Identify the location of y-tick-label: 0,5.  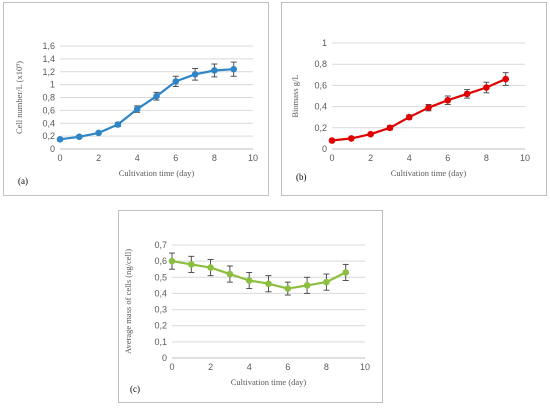
(160, 277).